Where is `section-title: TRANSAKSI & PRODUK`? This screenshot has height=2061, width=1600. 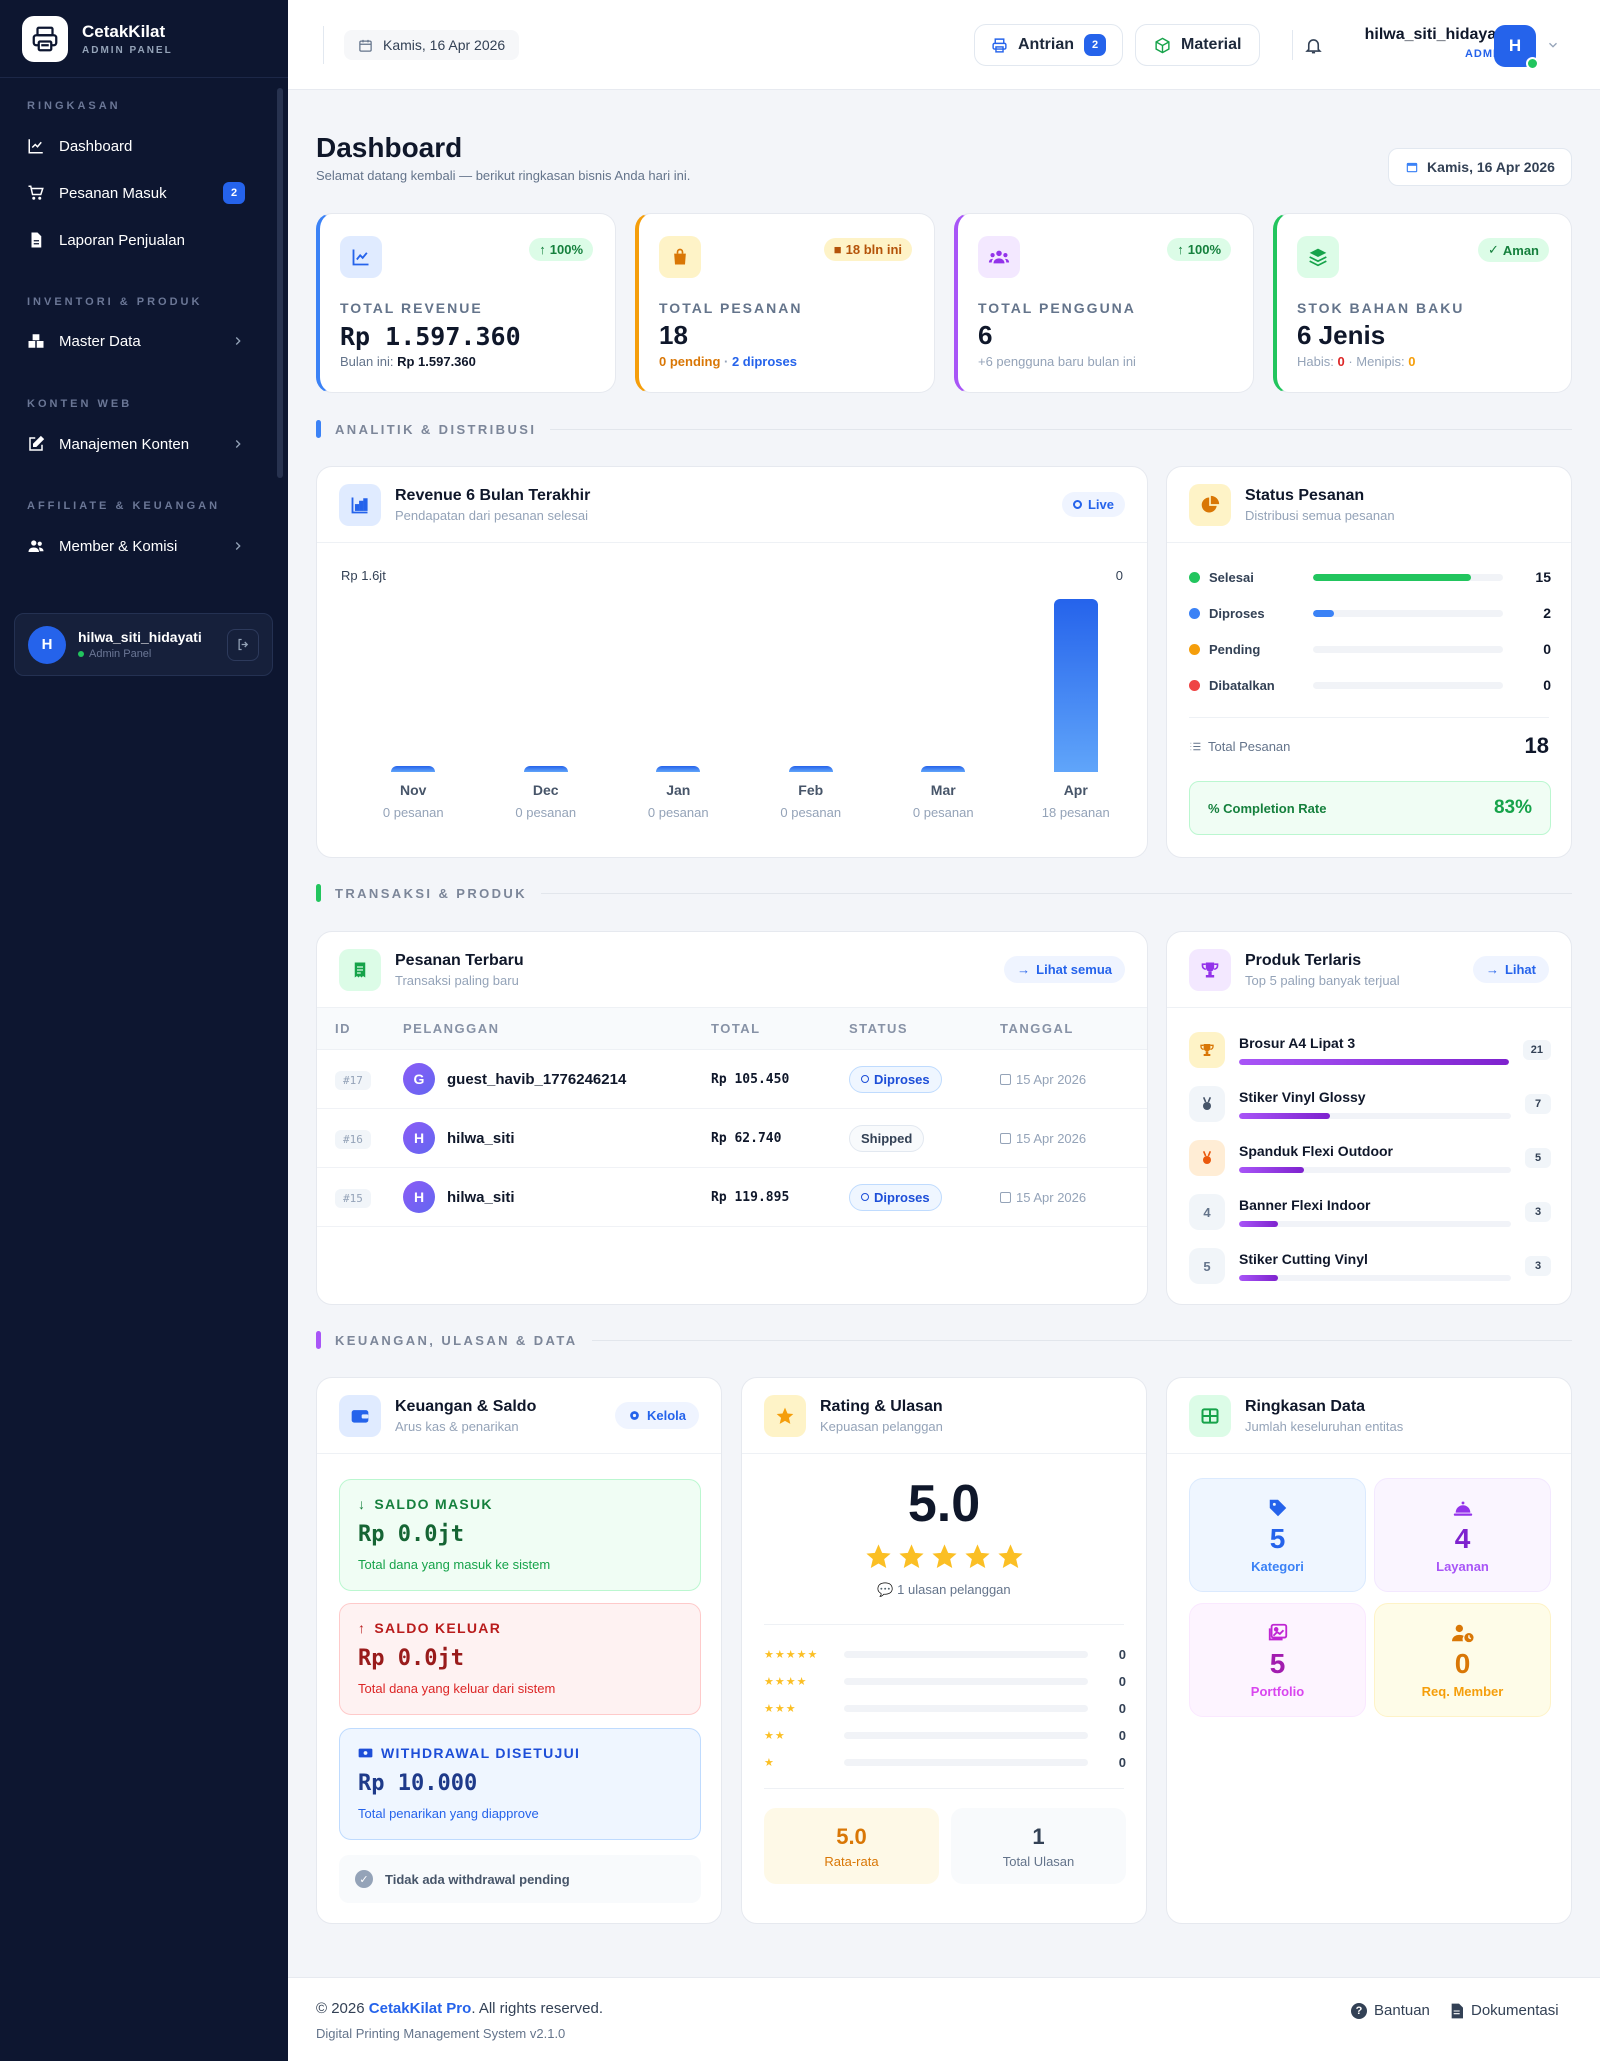
section-title: TRANSAKSI & PRODUK is located at coordinates (431, 893).